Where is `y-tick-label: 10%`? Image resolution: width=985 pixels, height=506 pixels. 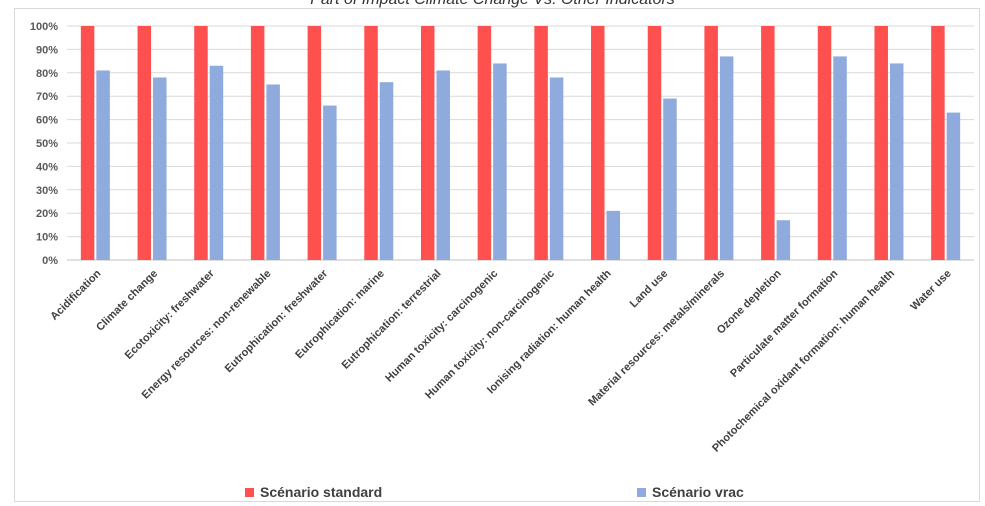 y-tick-label: 10% is located at coordinates (47, 238).